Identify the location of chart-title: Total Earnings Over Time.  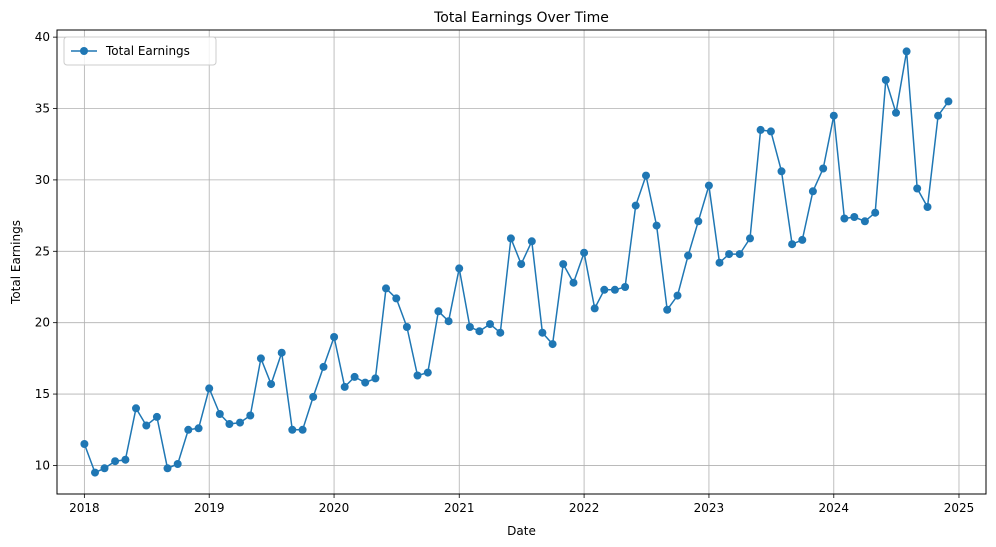
(521, 18).